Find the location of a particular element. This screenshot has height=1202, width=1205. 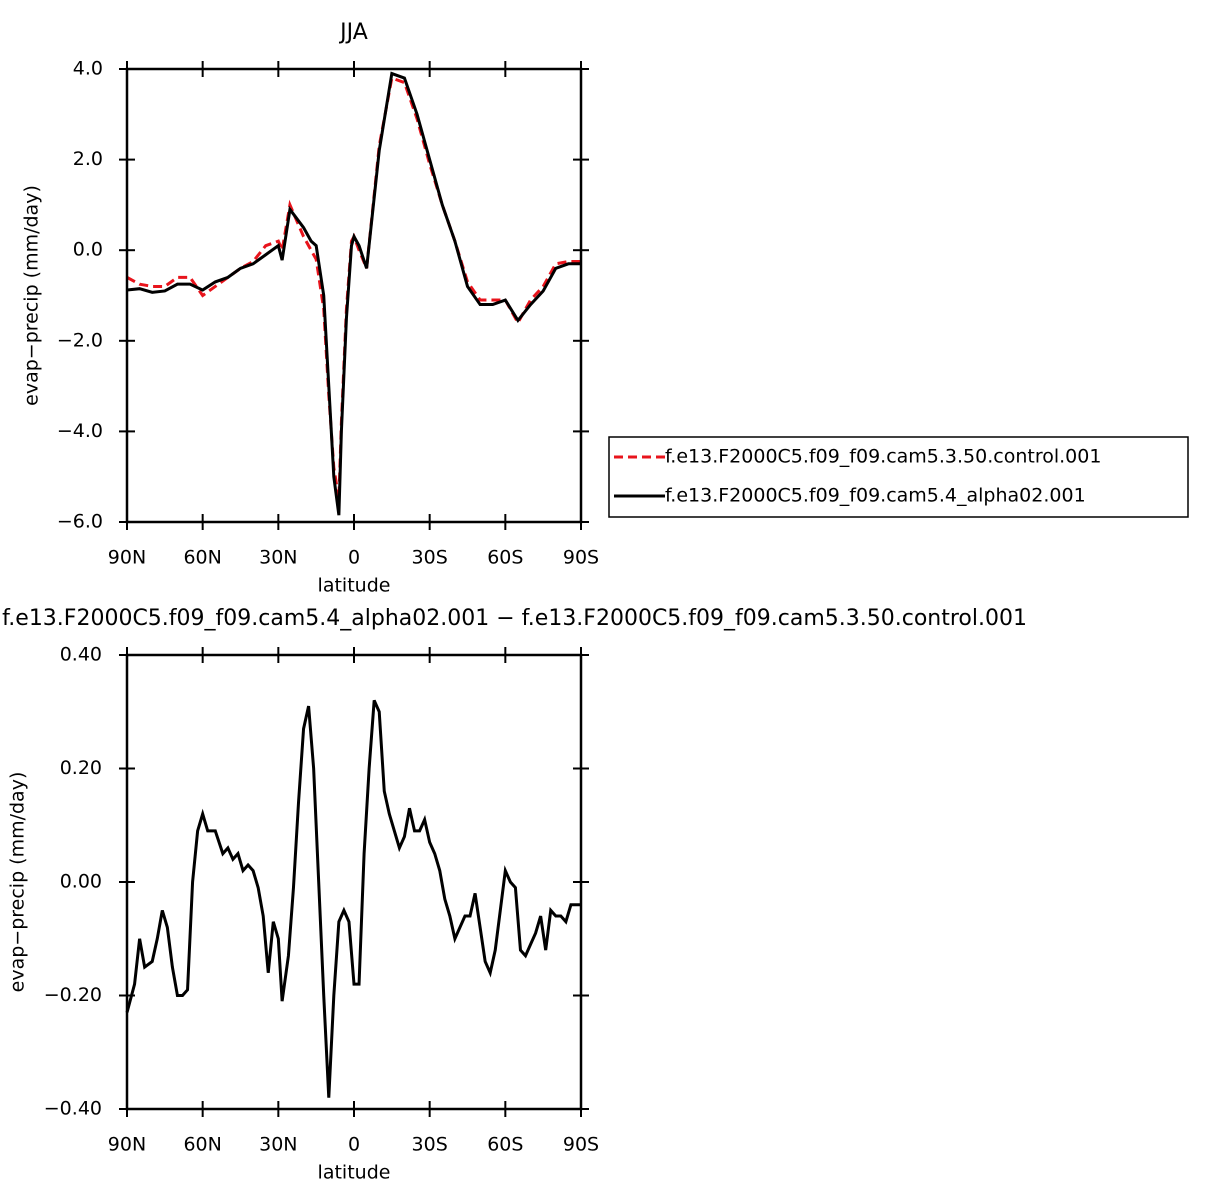

y-tick-label: 4.0 is located at coordinates (88, 69).